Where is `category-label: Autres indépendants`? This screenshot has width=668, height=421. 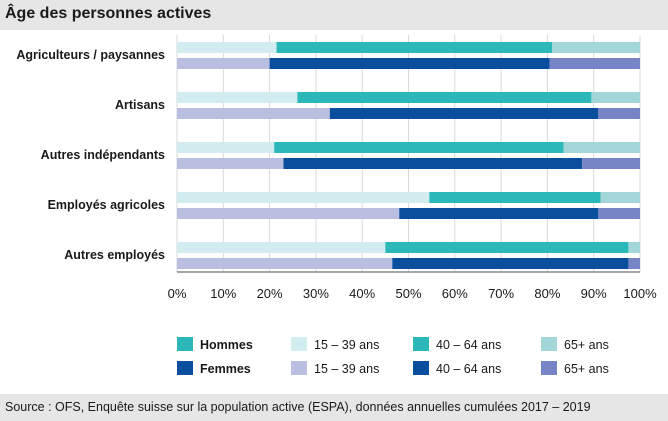
category-label: Autres indépendants is located at coordinates (103, 155).